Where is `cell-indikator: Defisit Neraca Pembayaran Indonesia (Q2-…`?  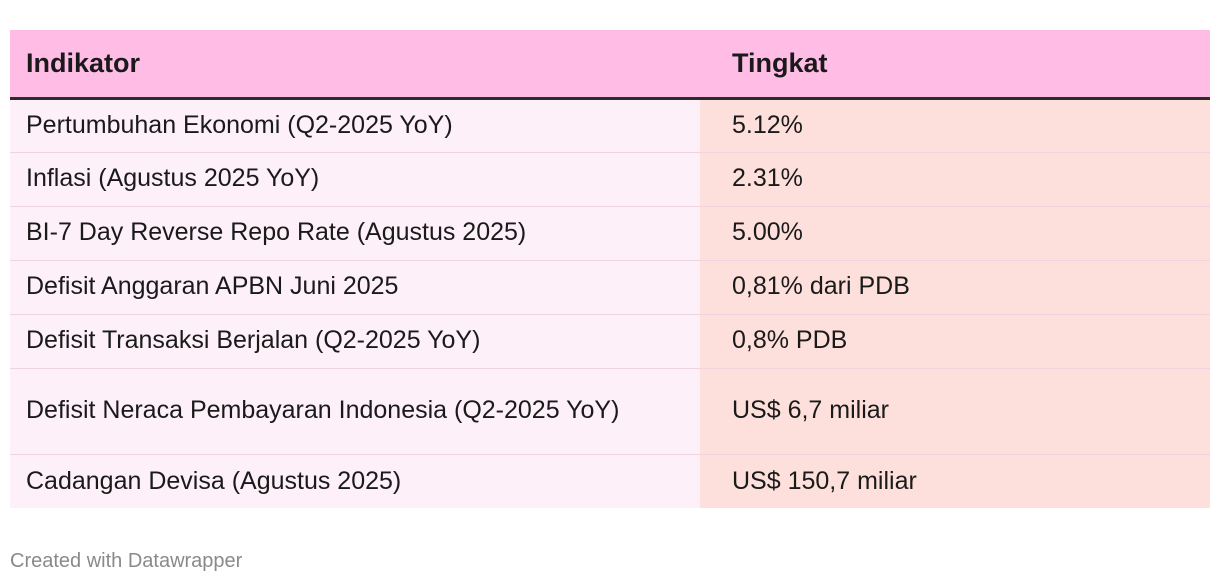 cell-indikator: Defisit Neraca Pembayaran Indonesia (Q2-… is located at coordinates (355, 411).